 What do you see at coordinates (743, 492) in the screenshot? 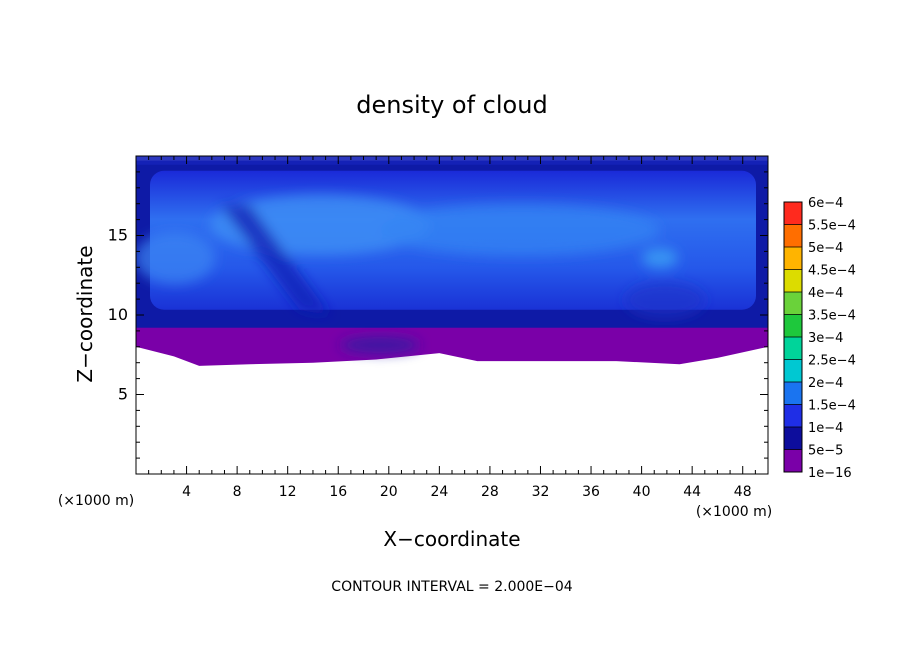
I see `x-tick-label: 48` at bounding box center [743, 492].